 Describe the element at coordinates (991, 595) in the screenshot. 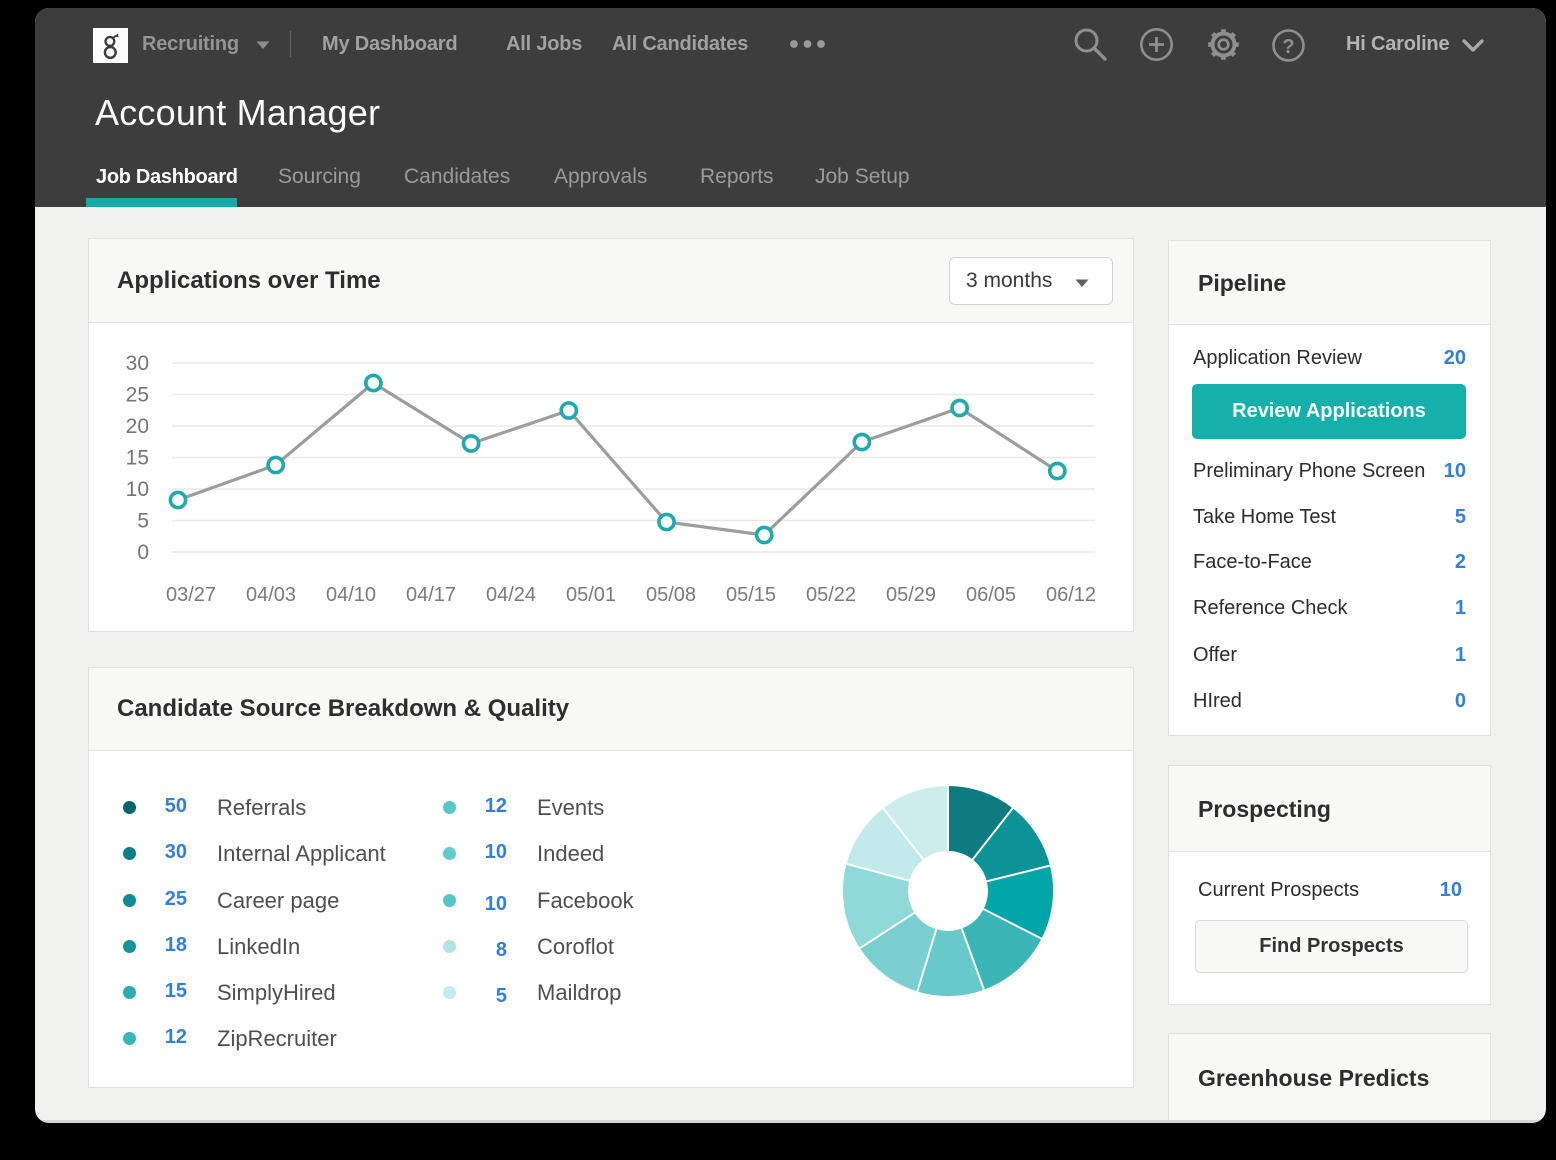

I see `svg-text: 06/05` at that location.